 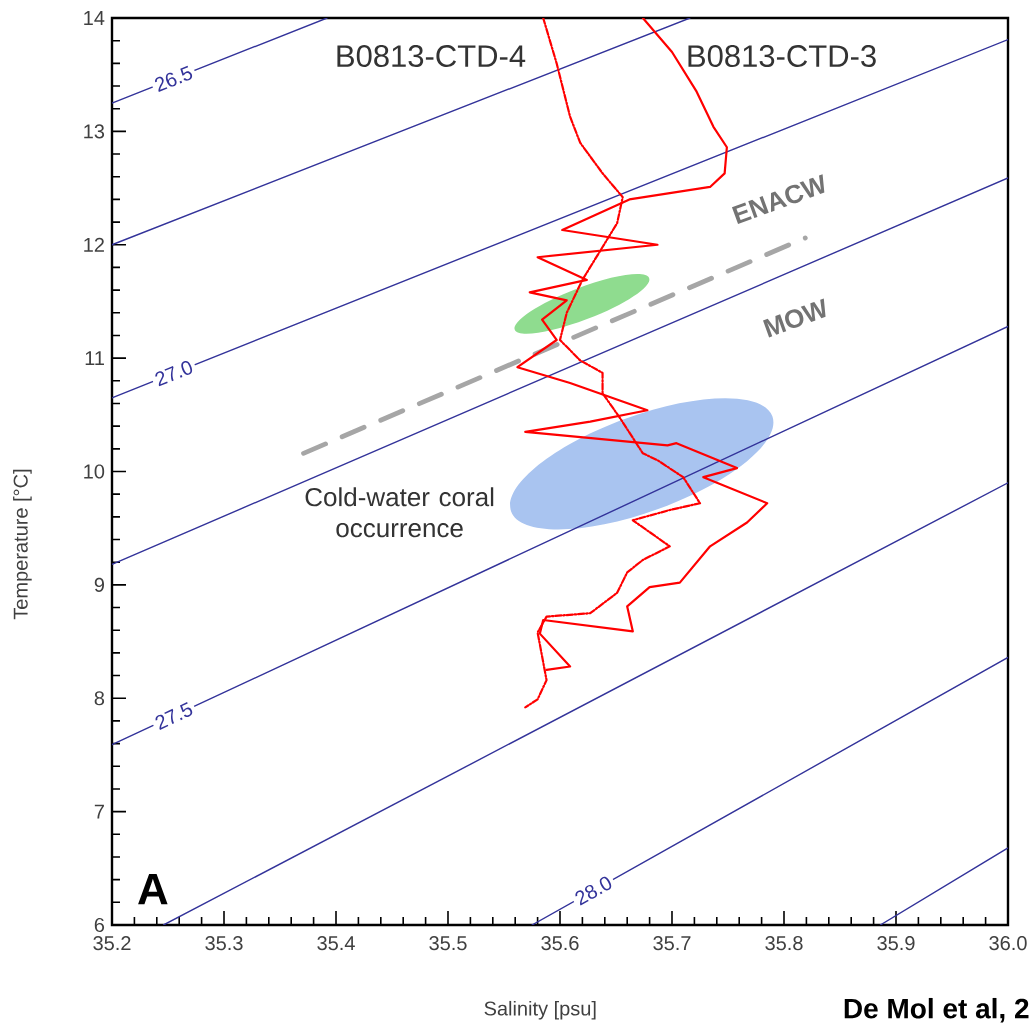 I want to click on x-tick-label: 35.6, so click(x=560, y=943).